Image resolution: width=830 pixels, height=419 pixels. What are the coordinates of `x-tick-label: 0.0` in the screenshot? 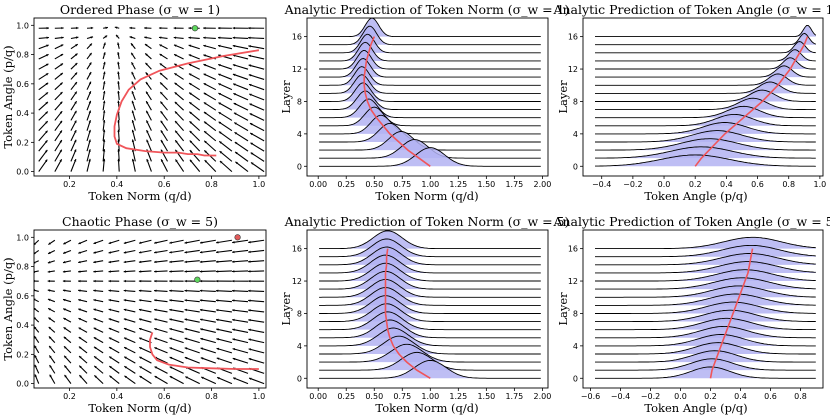 It's located at (664, 184).